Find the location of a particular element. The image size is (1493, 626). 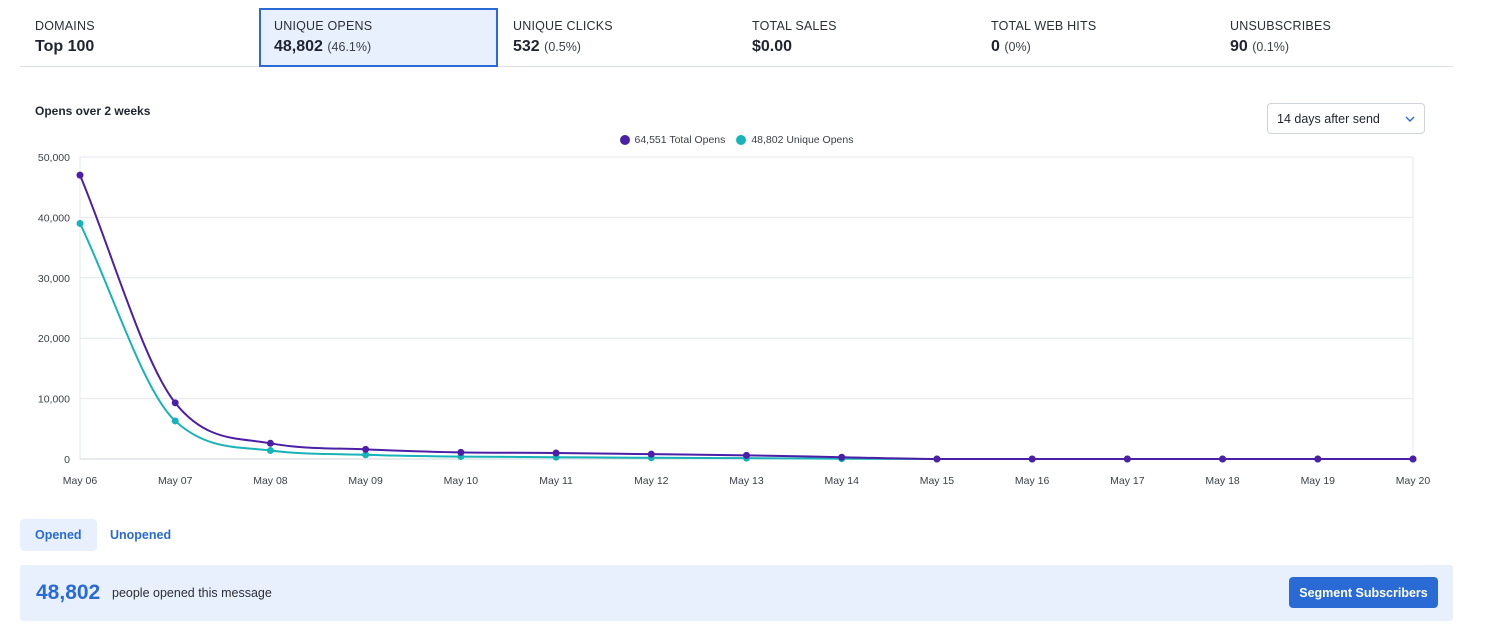

x-tick-label: May 15 is located at coordinates (937, 481).